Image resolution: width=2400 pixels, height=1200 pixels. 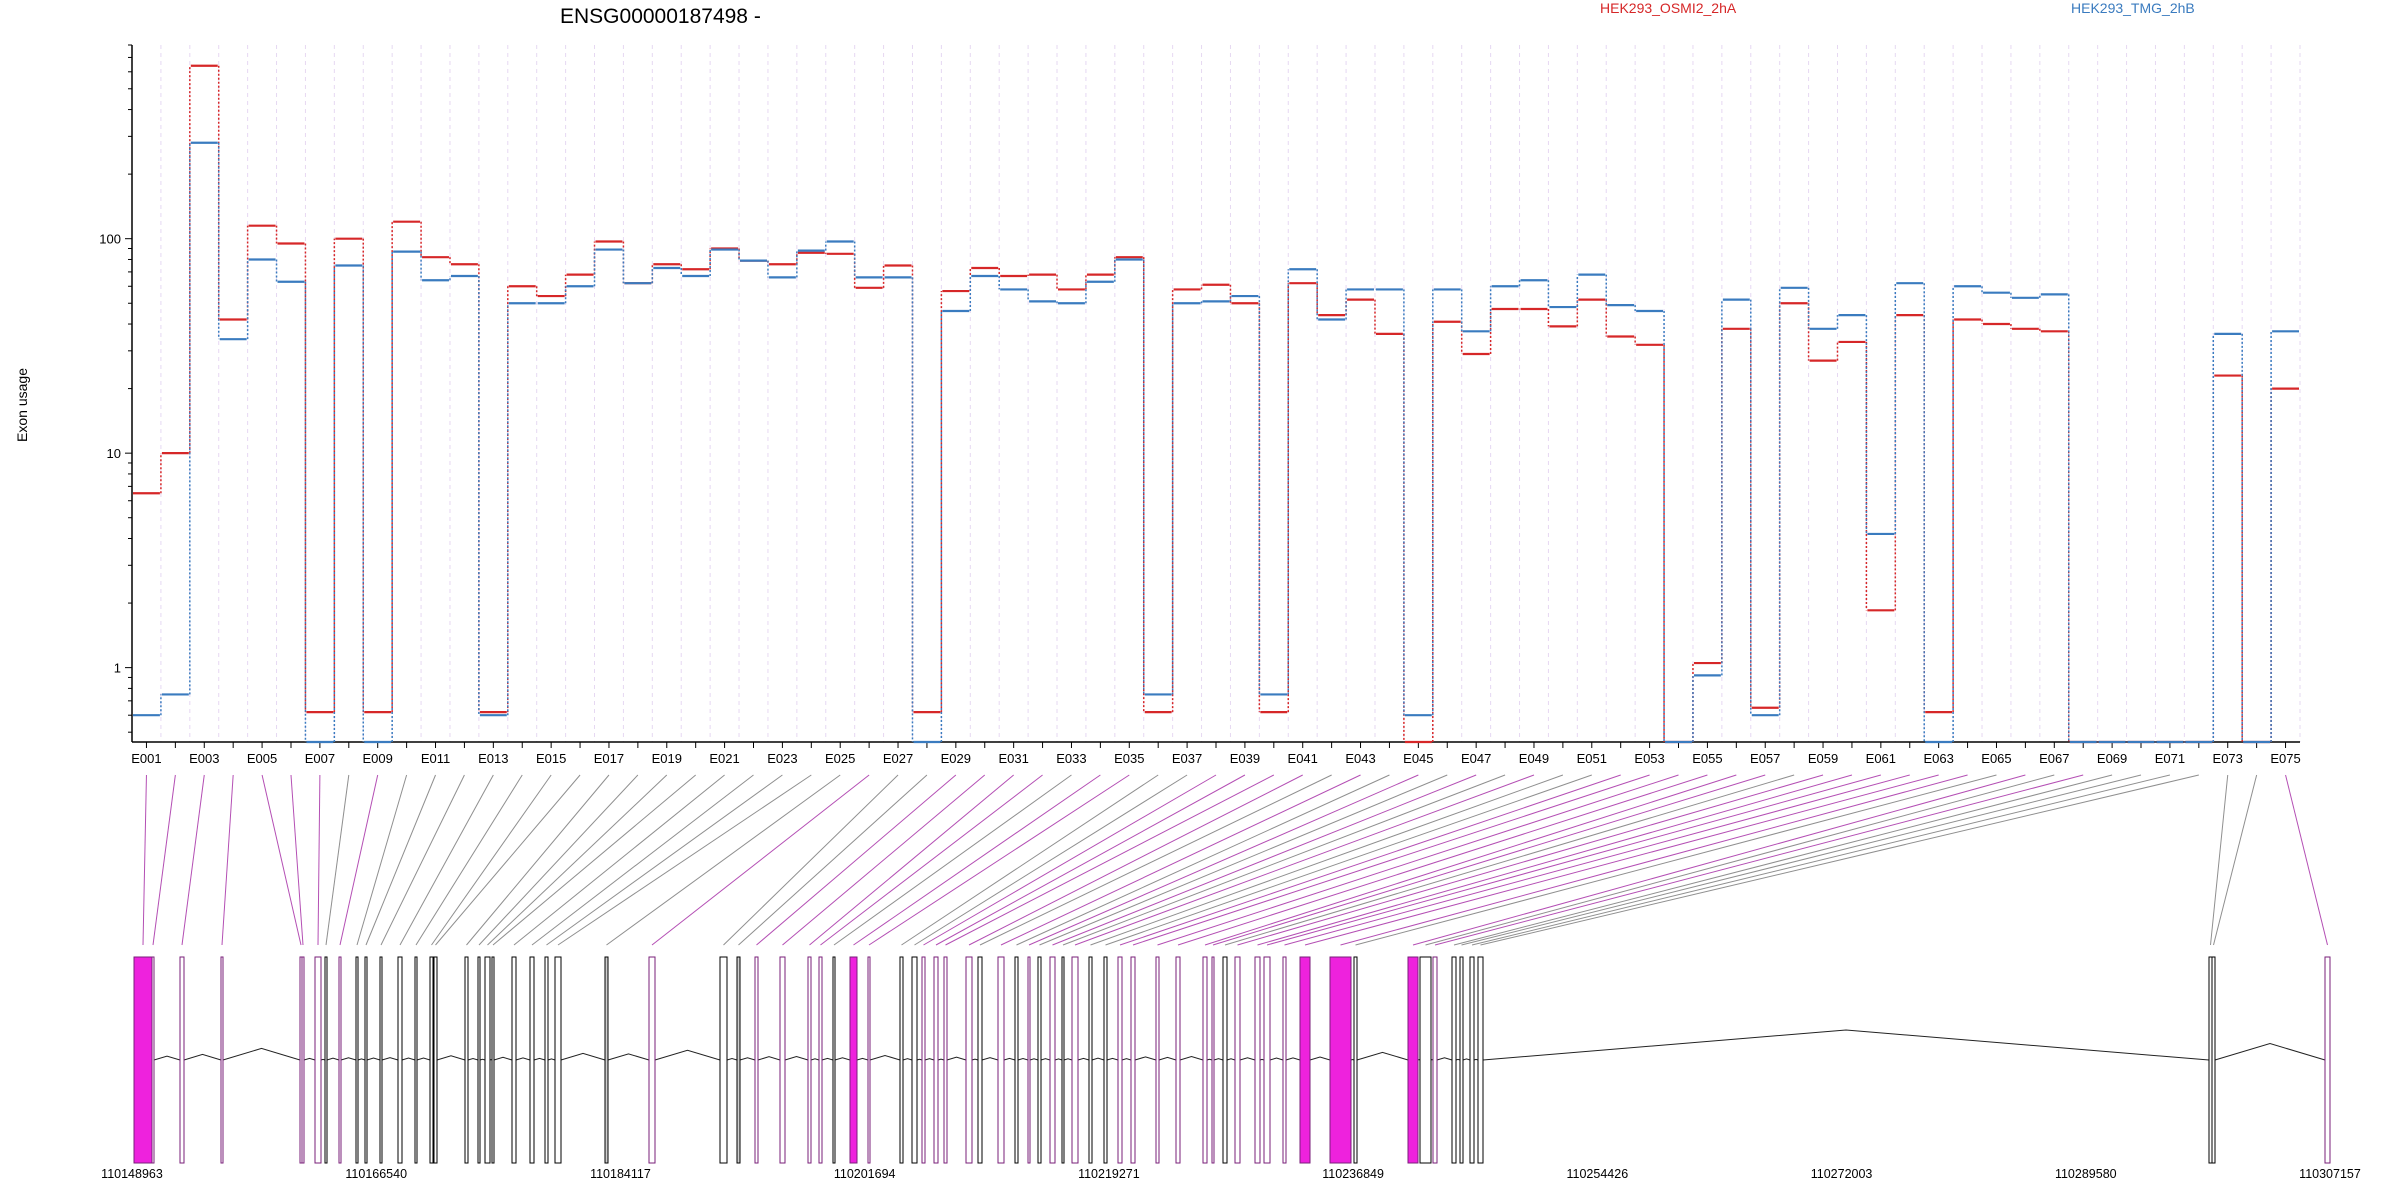 I want to click on exon-connector-lines, so click(x=1235, y=860).